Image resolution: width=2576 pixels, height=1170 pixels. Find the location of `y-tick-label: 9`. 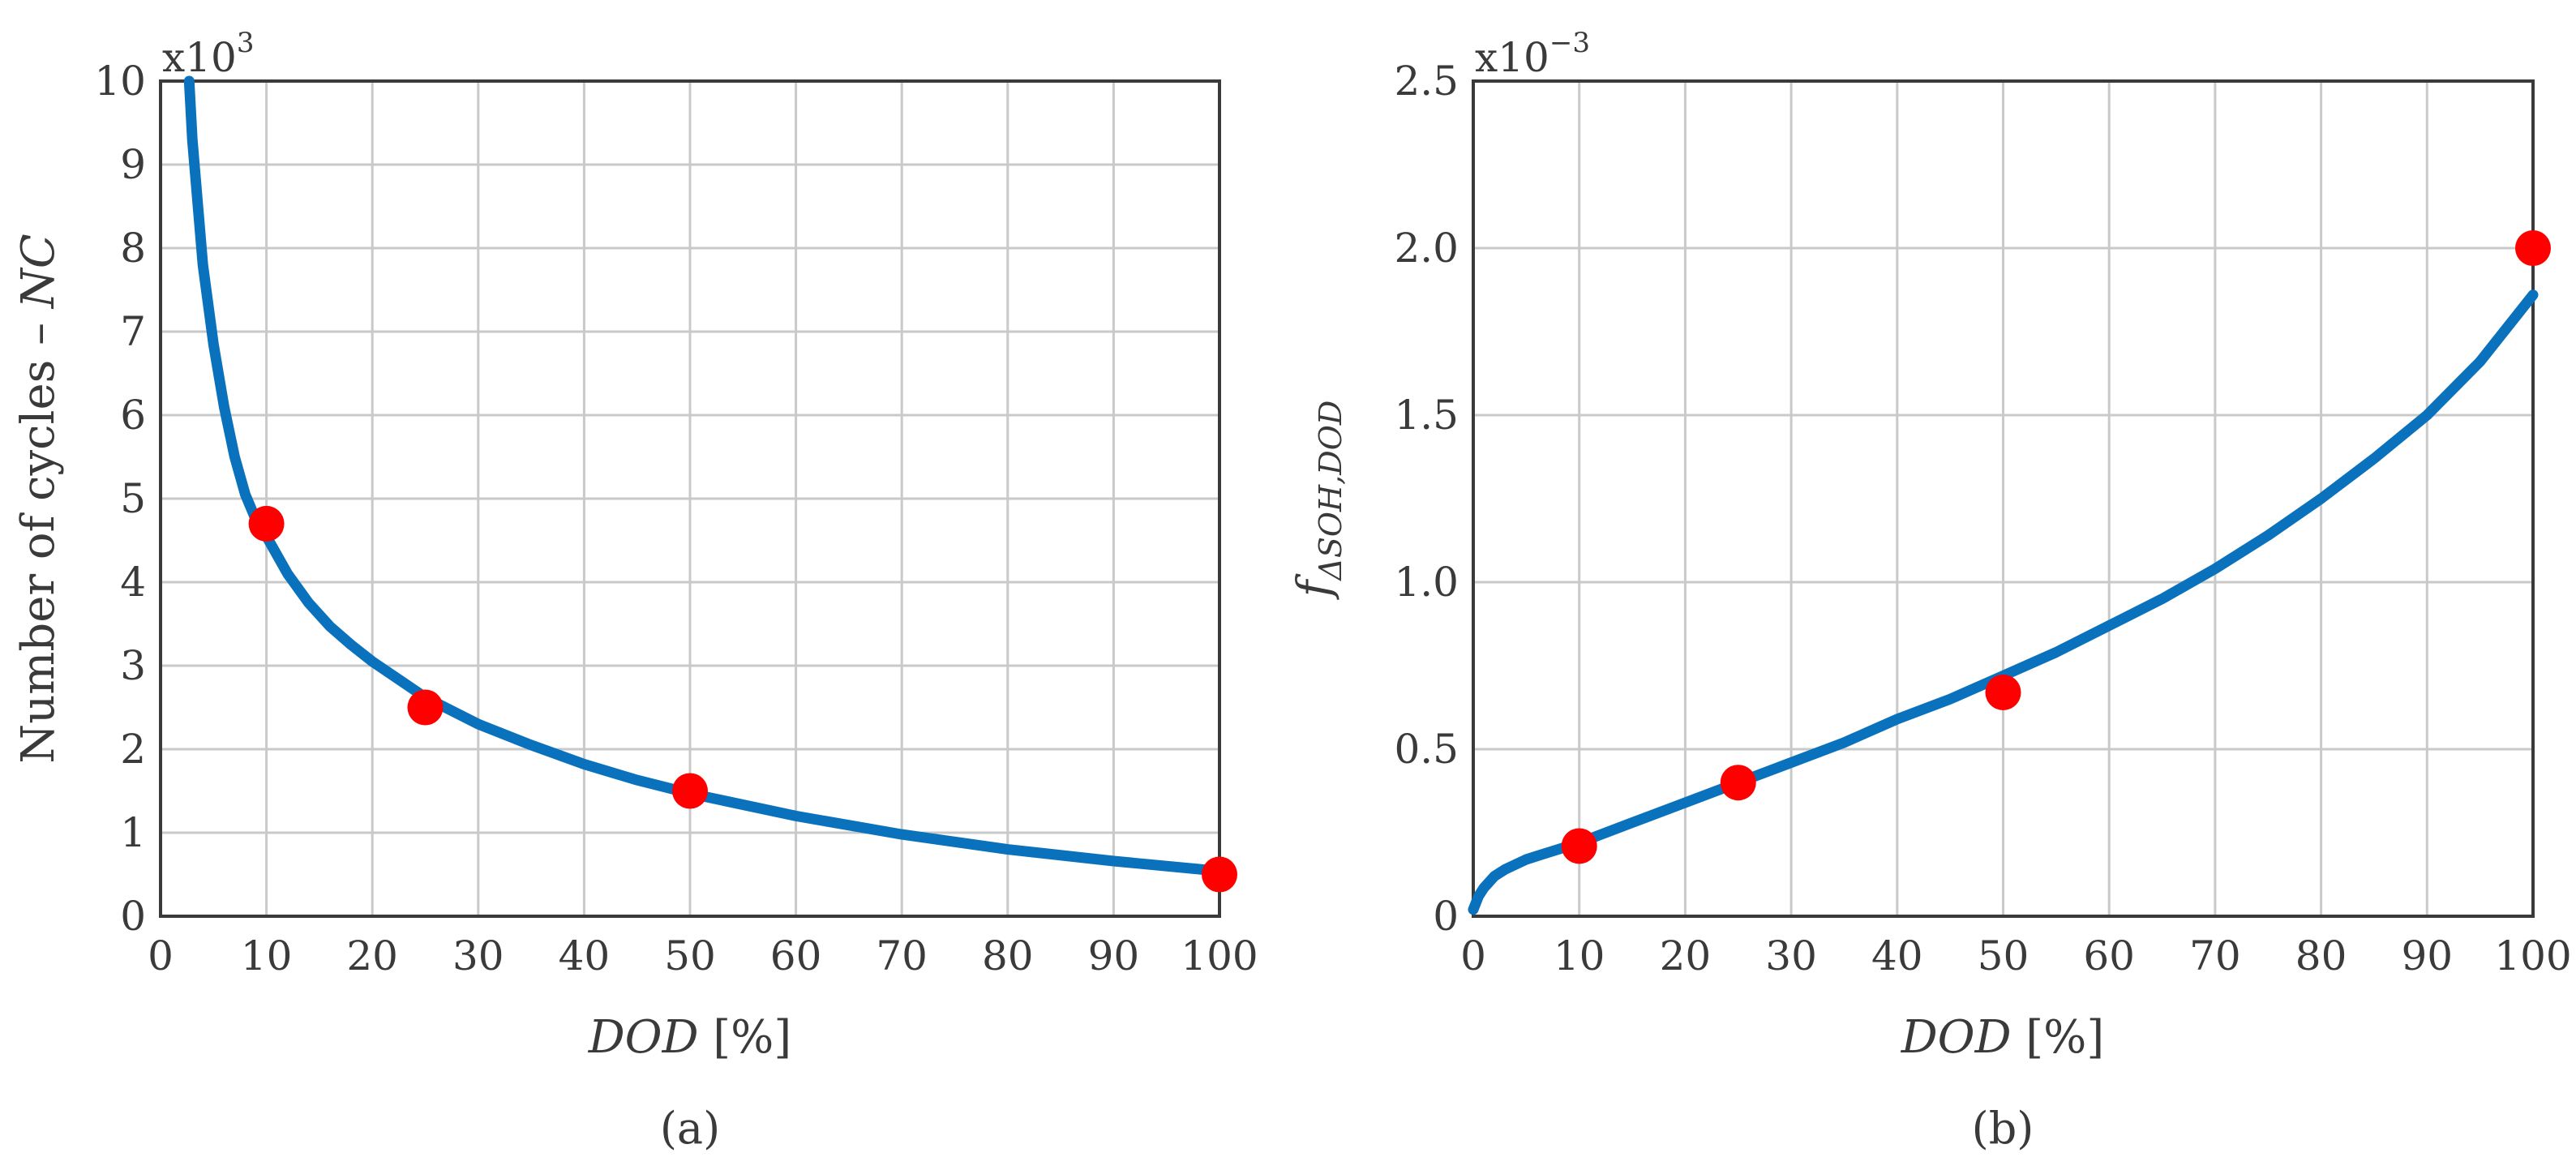

y-tick-label: 9 is located at coordinates (133, 165).